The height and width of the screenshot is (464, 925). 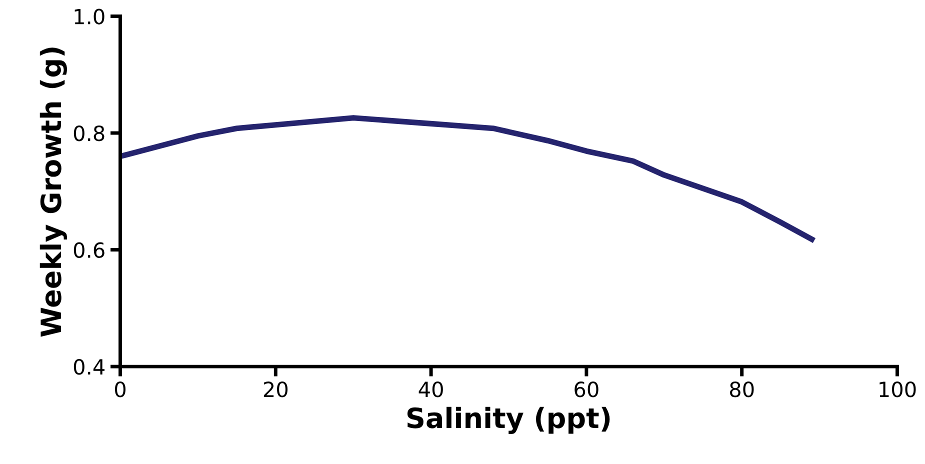 What do you see at coordinates (89, 133) in the screenshot?
I see `y-tick-label: 0.8` at bounding box center [89, 133].